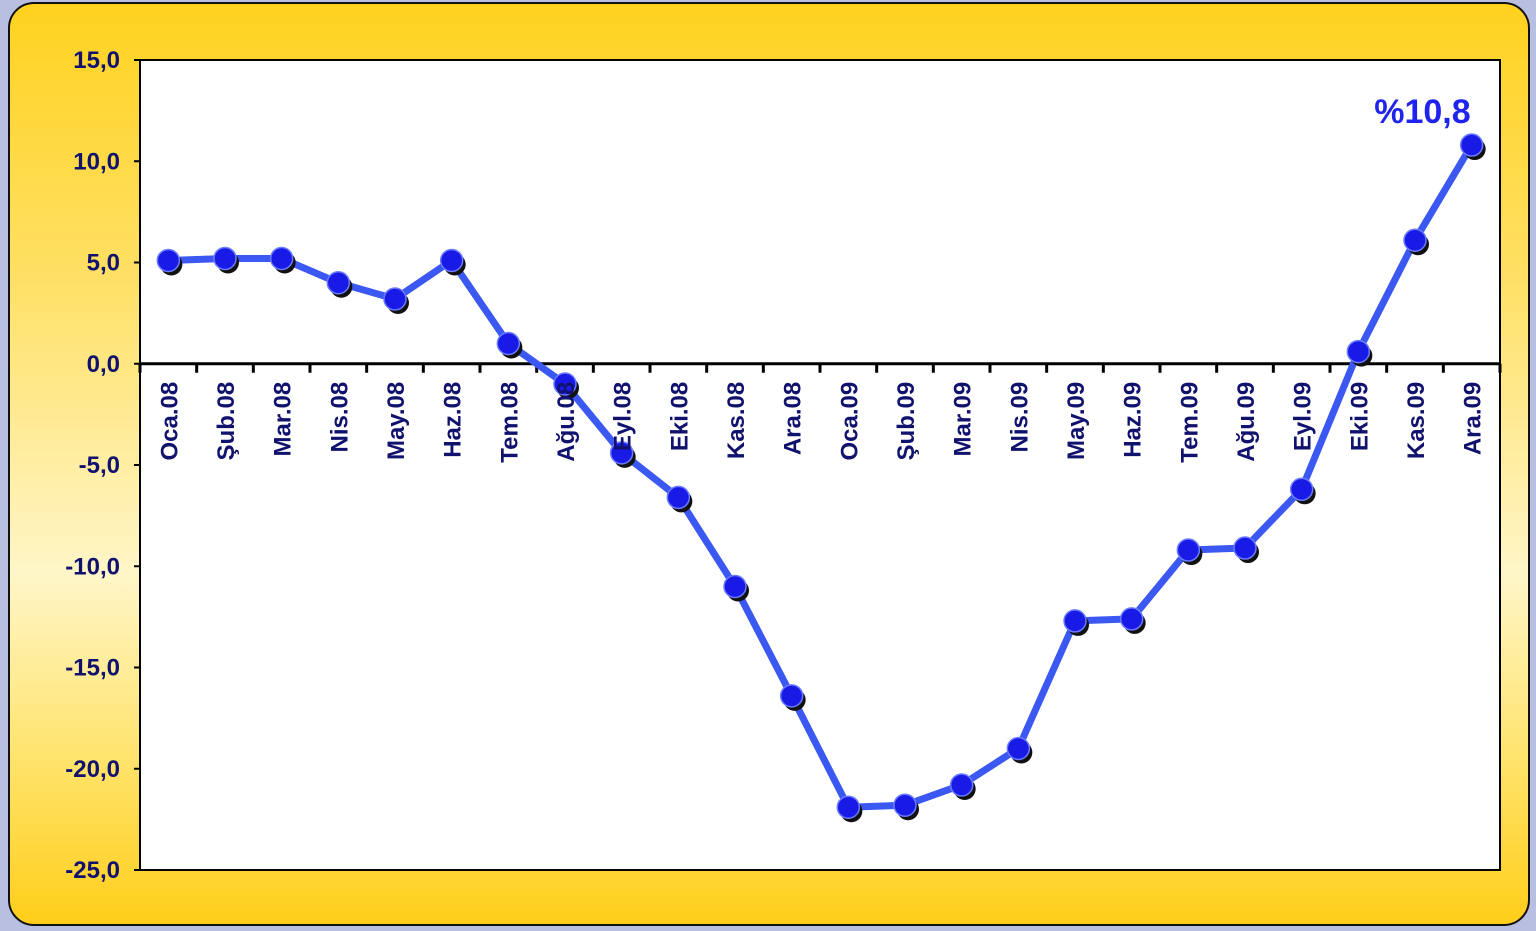 This screenshot has width=1536, height=931. What do you see at coordinates (92, 870) in the screenshot?
I see `y-tick-label: -25,0` at bounding box center [92, 870].